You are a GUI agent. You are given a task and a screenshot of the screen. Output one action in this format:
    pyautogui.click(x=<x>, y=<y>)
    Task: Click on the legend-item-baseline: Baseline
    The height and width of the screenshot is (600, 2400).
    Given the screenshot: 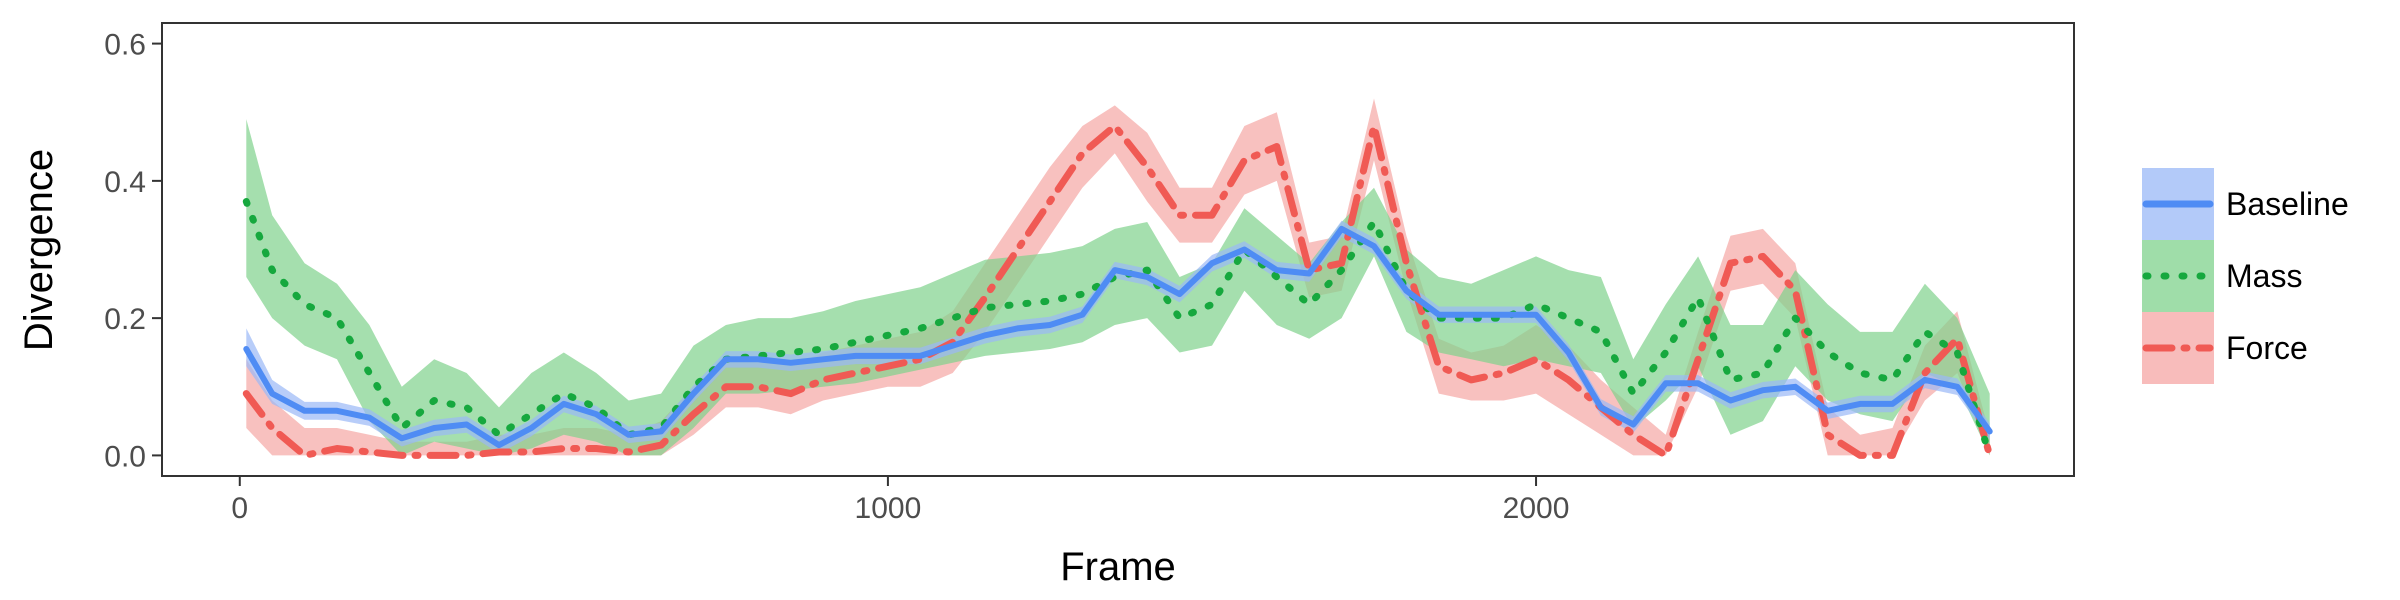 What is the action you would take?
    pyautogui.click(x=2245, y=204)
    